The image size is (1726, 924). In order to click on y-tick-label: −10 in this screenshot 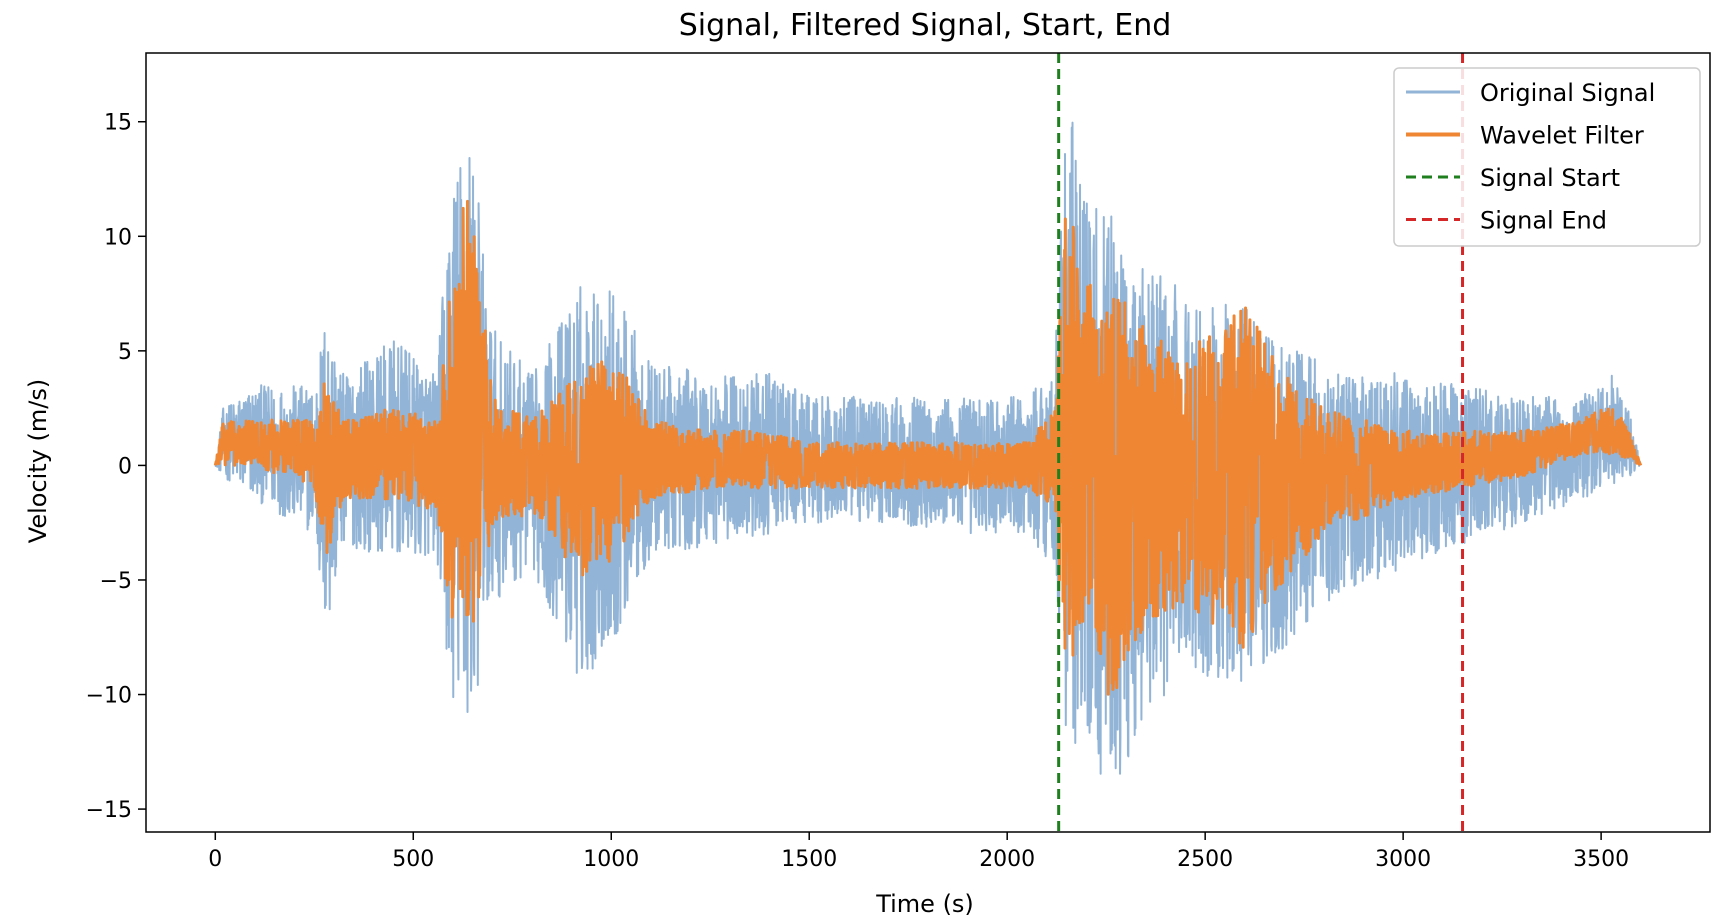, I will do `click(109, 696)`.